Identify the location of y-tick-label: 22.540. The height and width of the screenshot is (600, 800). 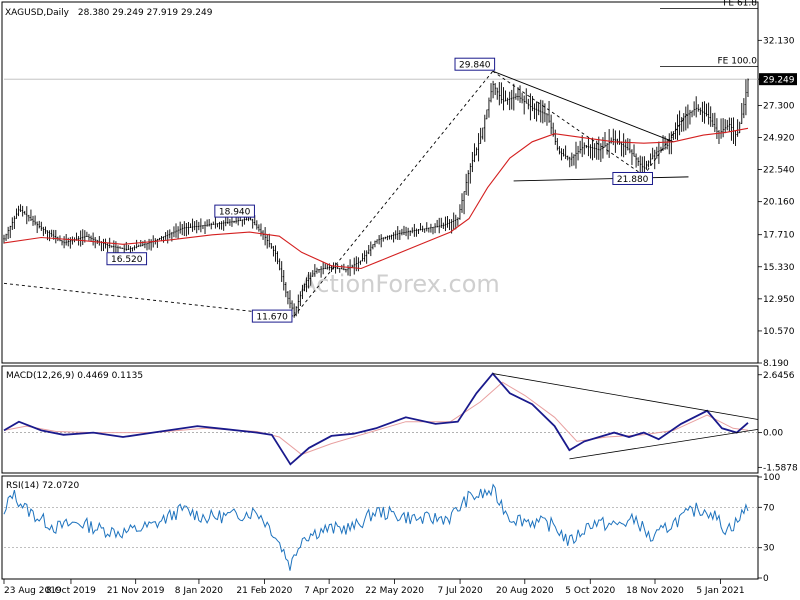
(779, 171).